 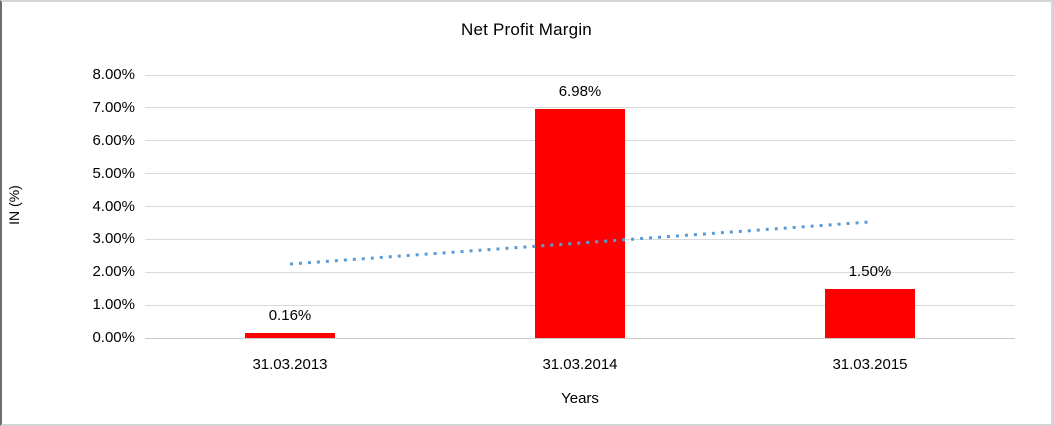 I want to click on bar-31.03.2015, so click(x=870, y=313).